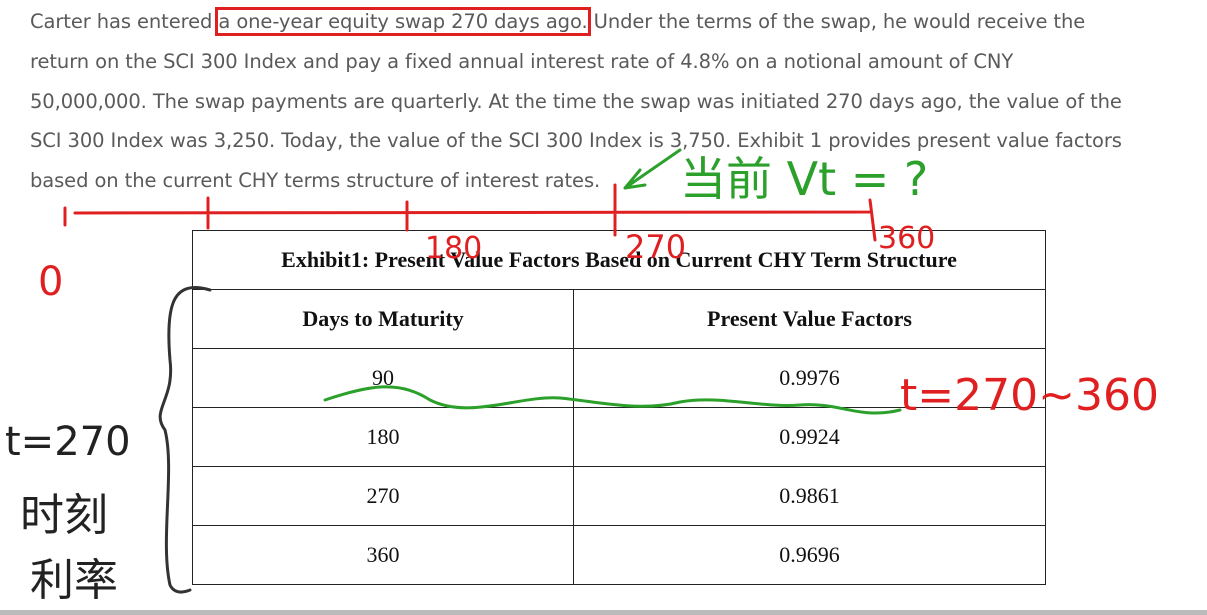  I want to click on annotation: 360, so click(906, 238).